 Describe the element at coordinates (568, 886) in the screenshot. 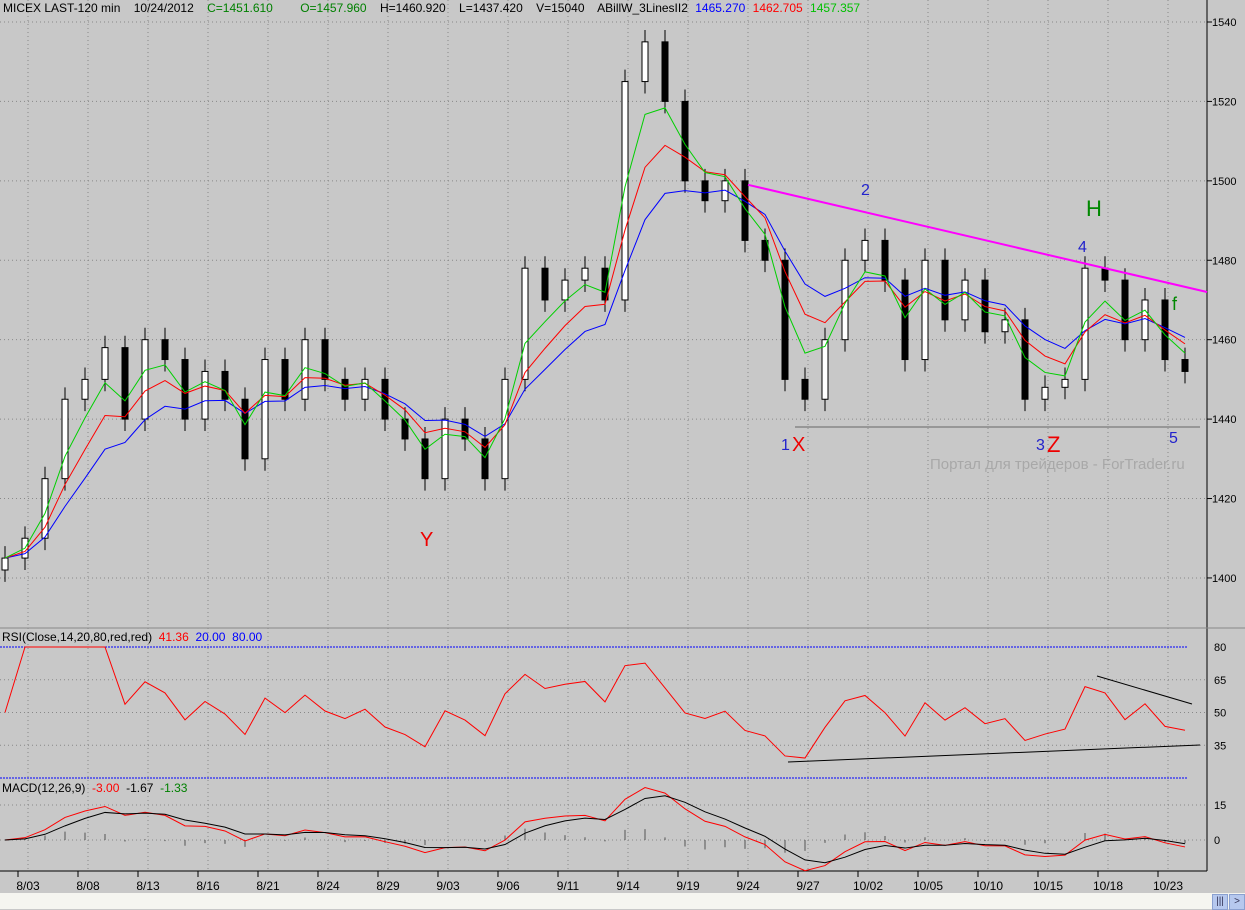

I see `date-tick-label: 9/11` at that location.